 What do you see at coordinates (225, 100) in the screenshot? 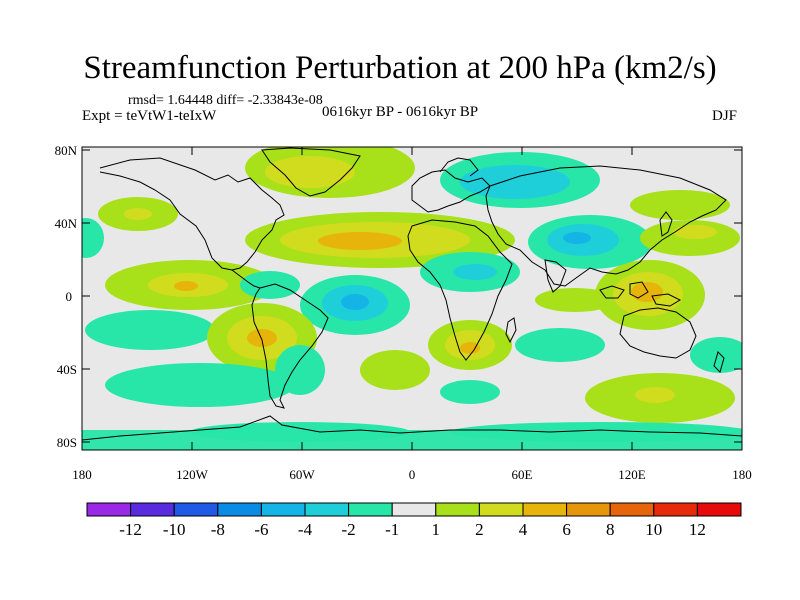
I see `stats-text: rmsd= 1.64448 diff= -2.33843e-08` at bounding box center [225, 100].